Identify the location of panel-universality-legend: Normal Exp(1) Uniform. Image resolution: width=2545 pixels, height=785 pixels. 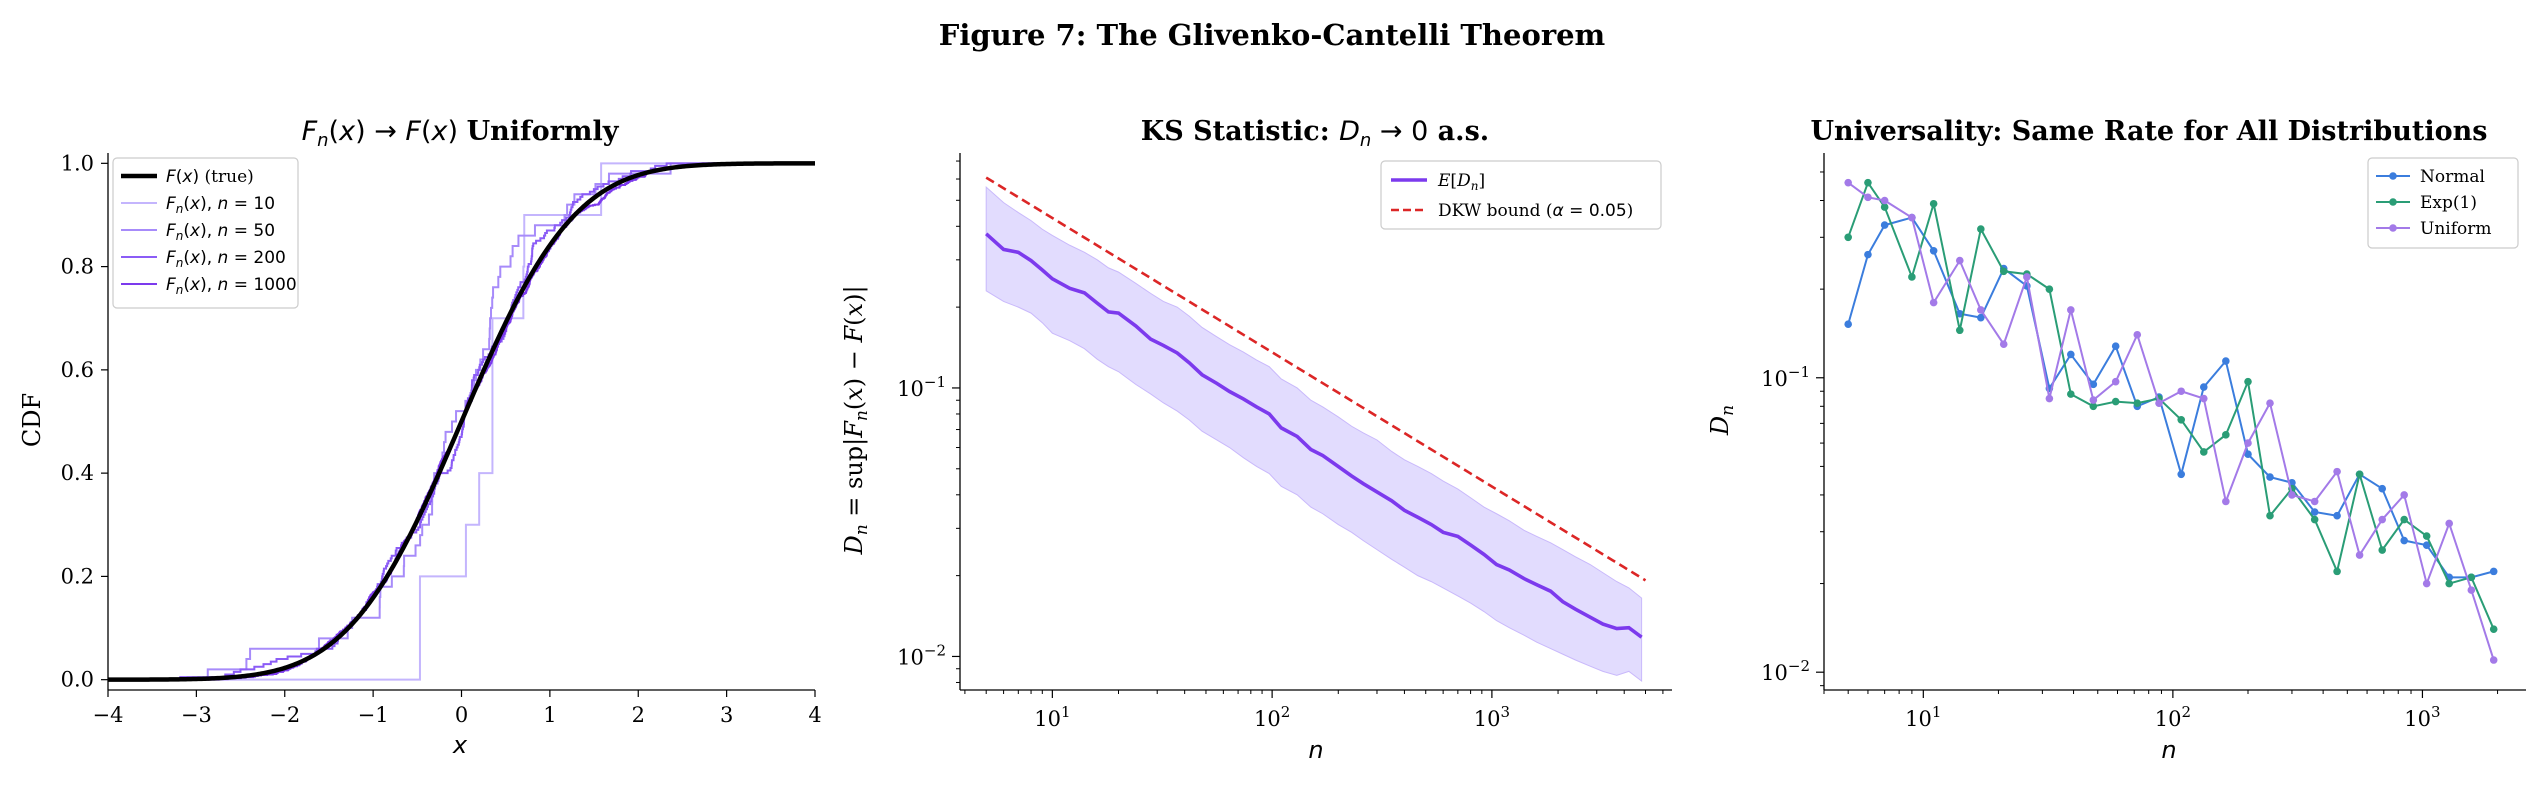
(2443, 203).